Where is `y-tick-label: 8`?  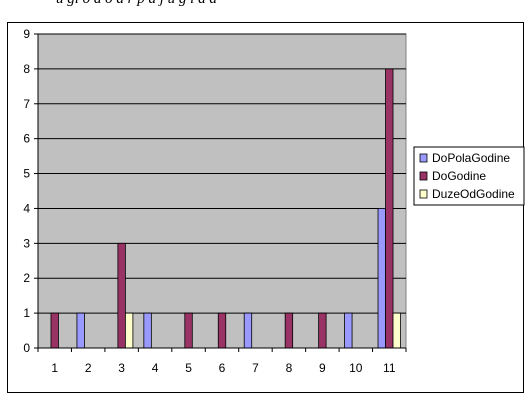 y-tick-label: 8 is located at coordinates (26, 69).